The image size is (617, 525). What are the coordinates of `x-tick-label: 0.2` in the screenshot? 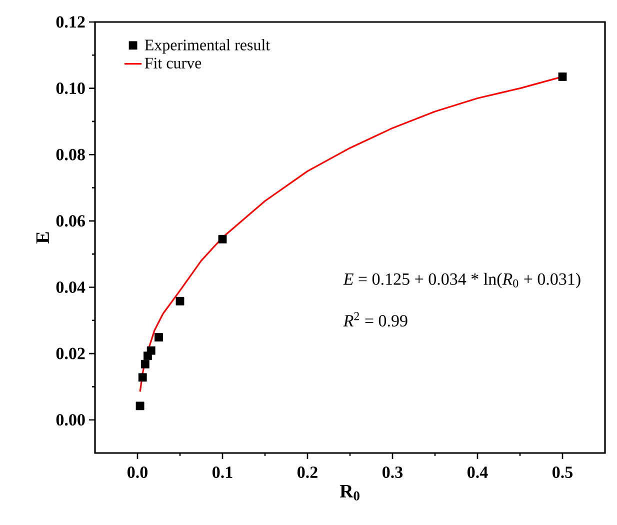 It's located at (308, 472).